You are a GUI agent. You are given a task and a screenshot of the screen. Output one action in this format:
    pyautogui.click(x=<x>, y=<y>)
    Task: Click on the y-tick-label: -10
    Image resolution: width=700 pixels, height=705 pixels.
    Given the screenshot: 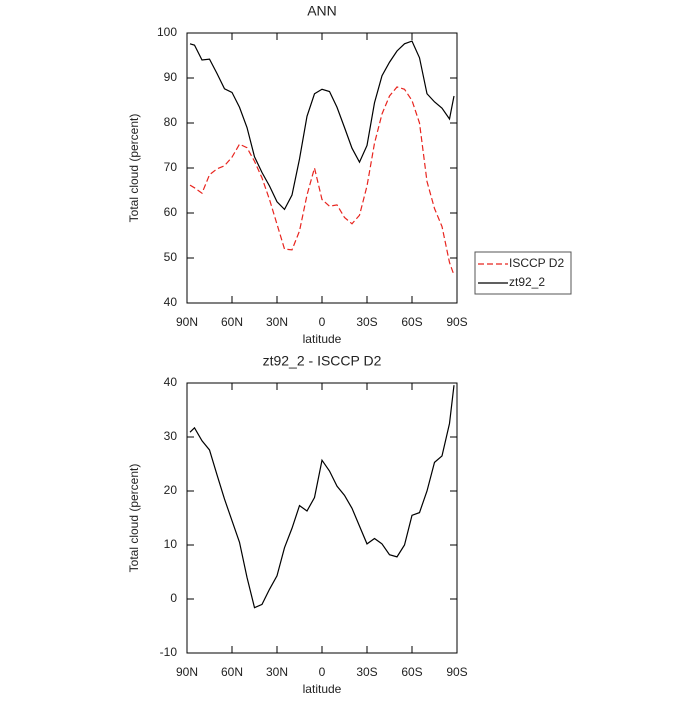 What is the action you would take?
    pyautogui.click(x=169, y=652)
    